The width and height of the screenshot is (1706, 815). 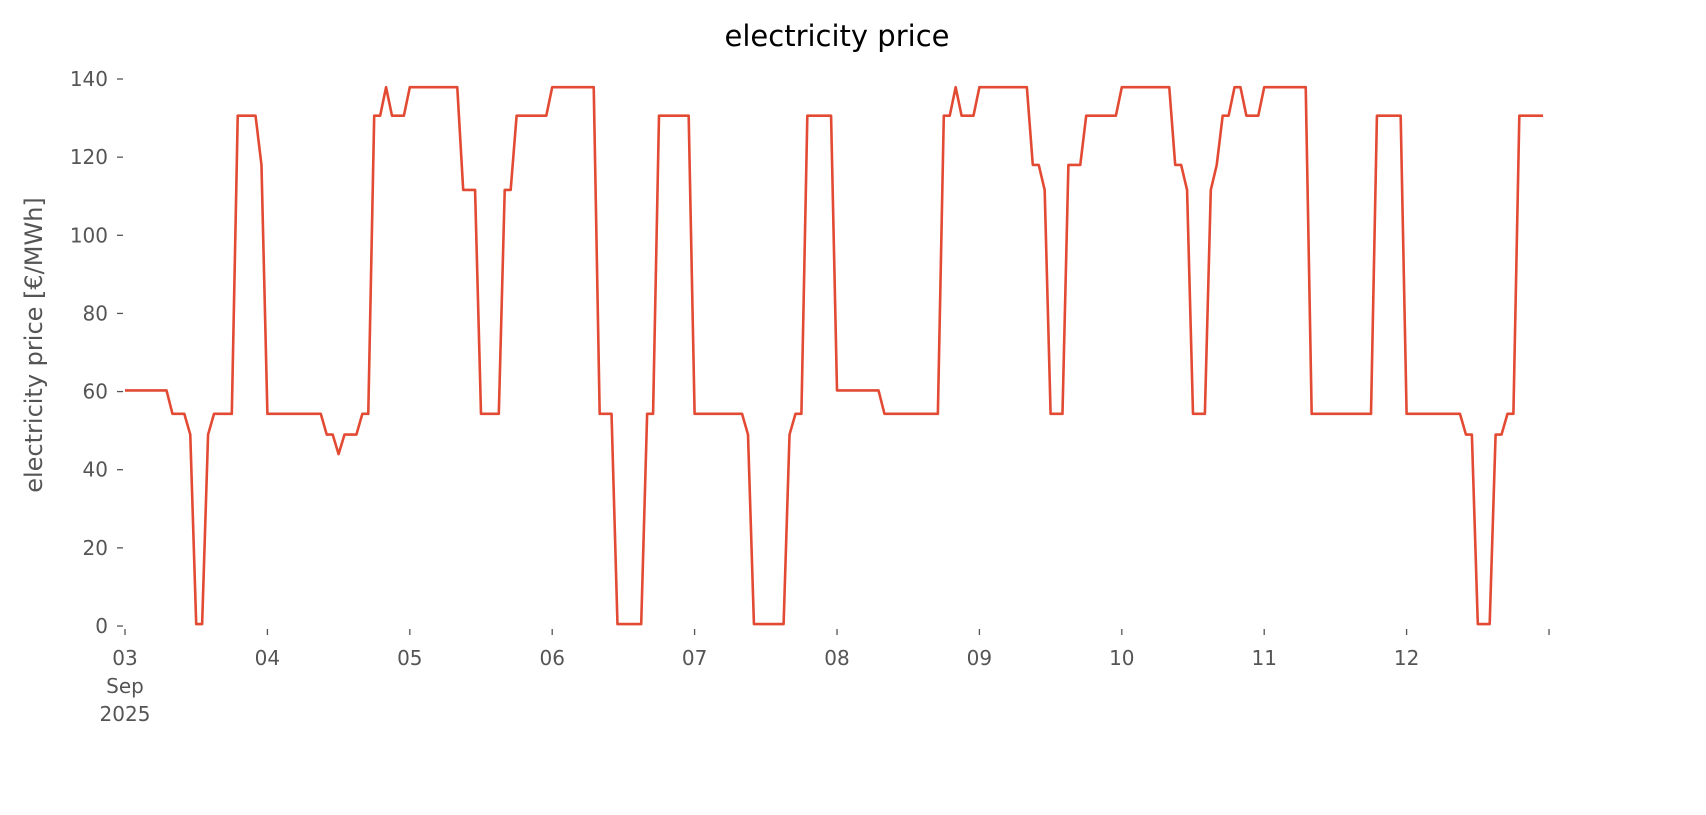 I want to click on y-tick-label: 100, so click(x=89, y=235).